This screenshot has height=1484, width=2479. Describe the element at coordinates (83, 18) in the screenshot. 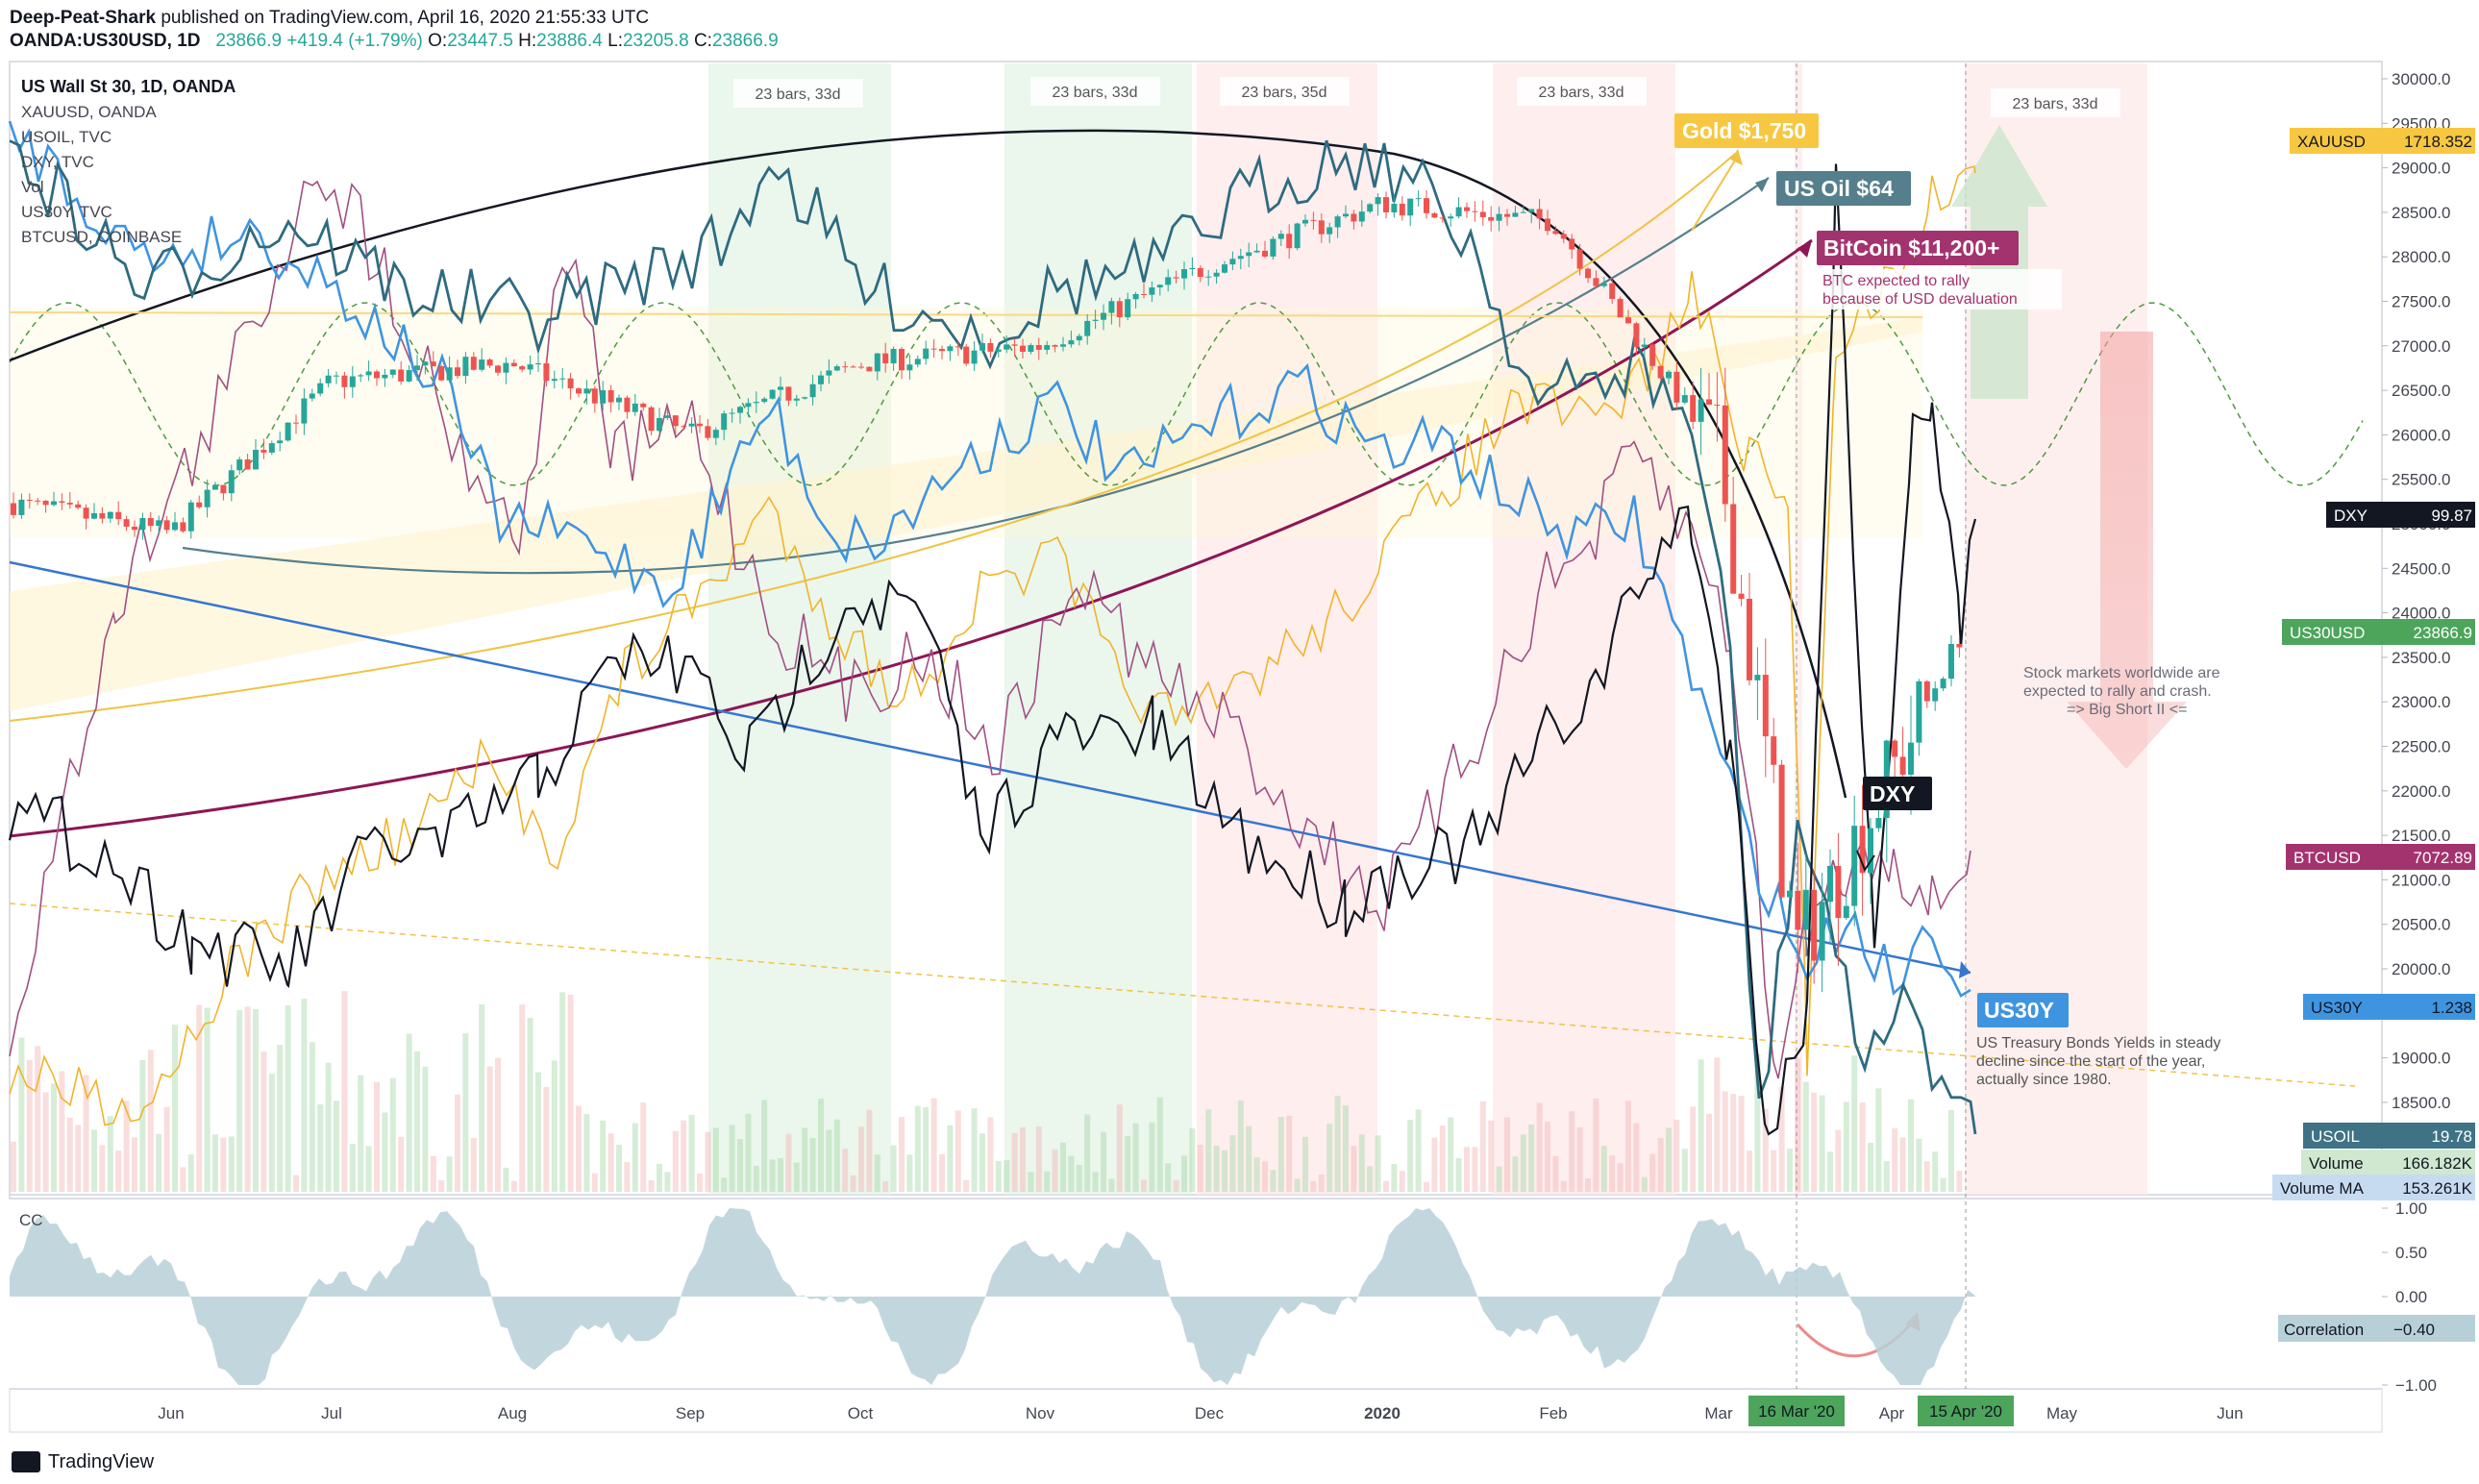

I see `author-name: Deep-Peat-Shark` at that location.